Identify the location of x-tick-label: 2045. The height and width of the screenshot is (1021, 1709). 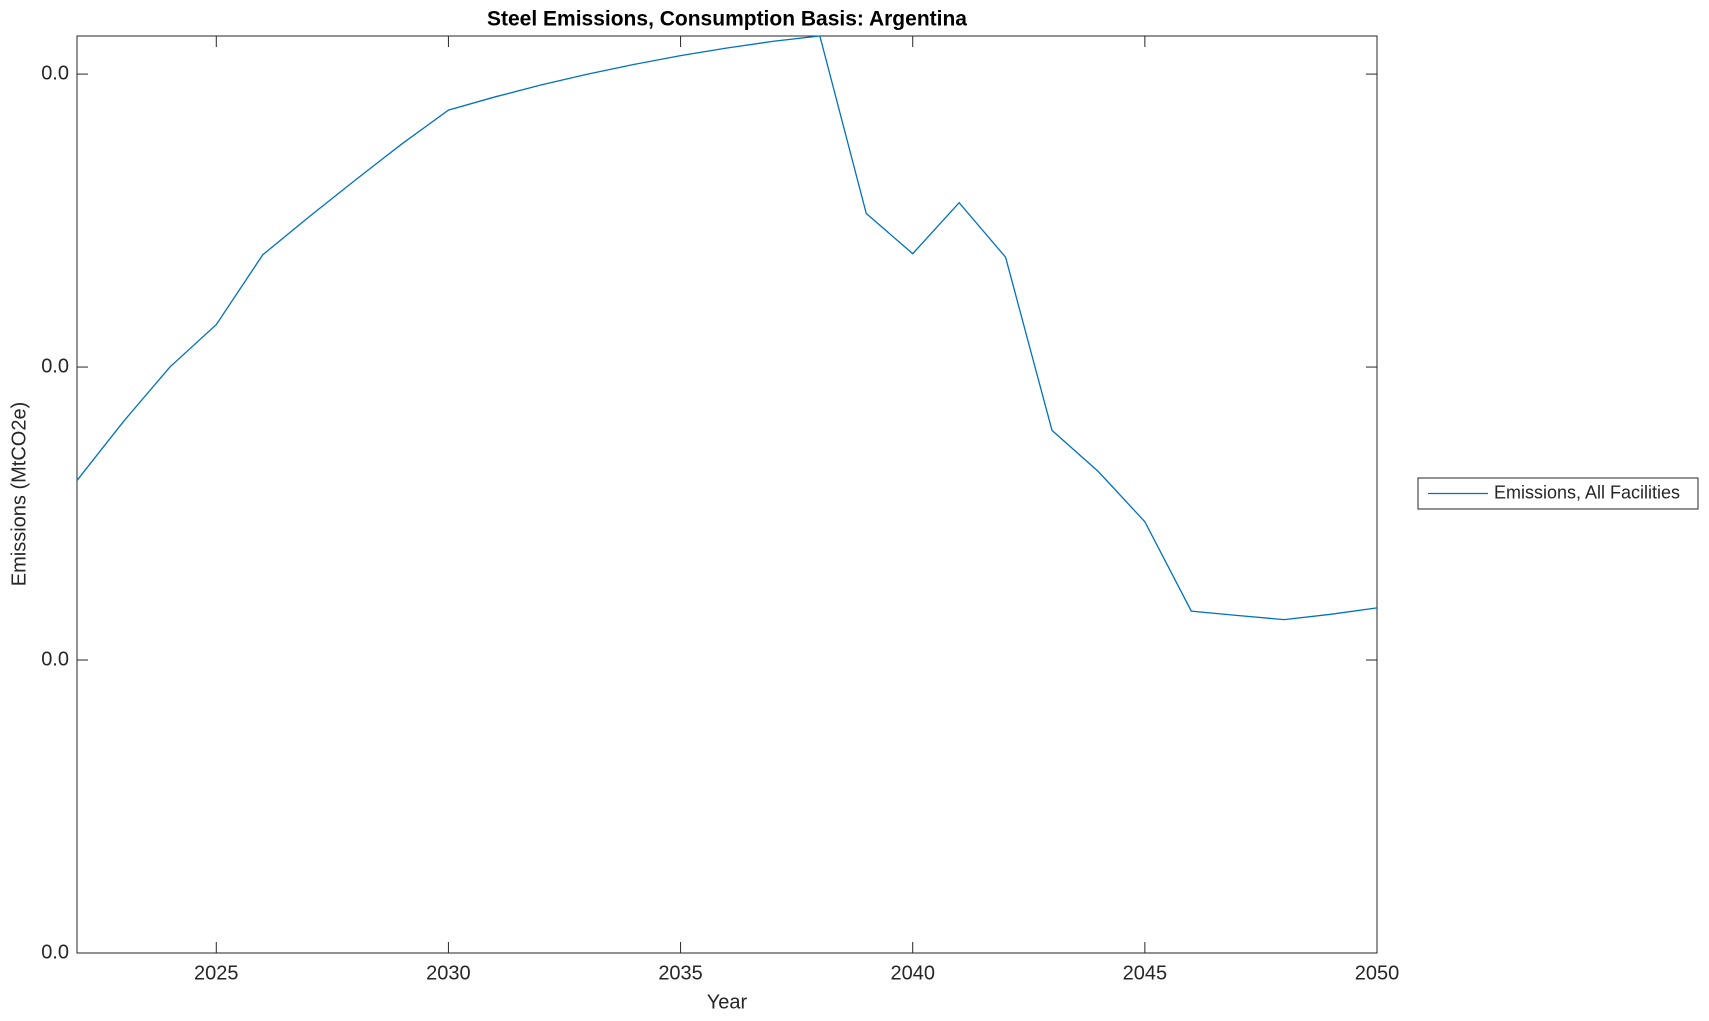
(1145, 973).